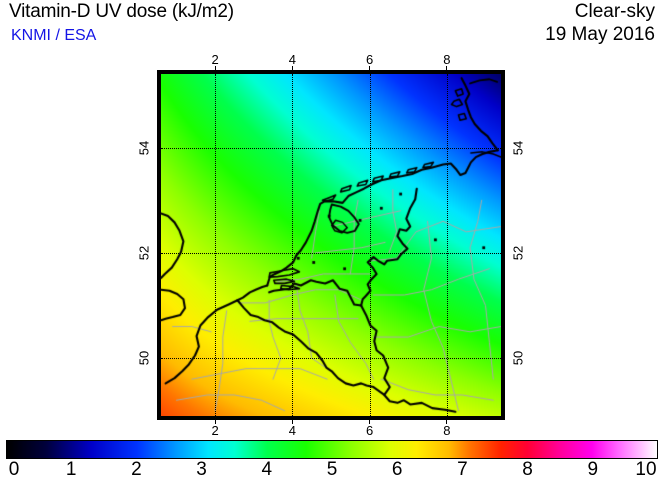 Image resolution: width=665 pixels, height=480 pixels. I want to click on colorbar-tick-8: 8, so click(527, 469).